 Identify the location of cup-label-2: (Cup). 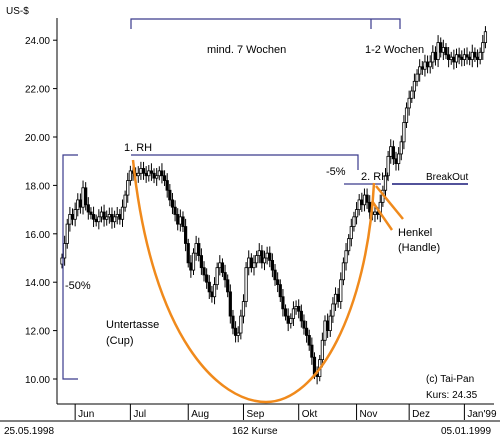
(120, 341).